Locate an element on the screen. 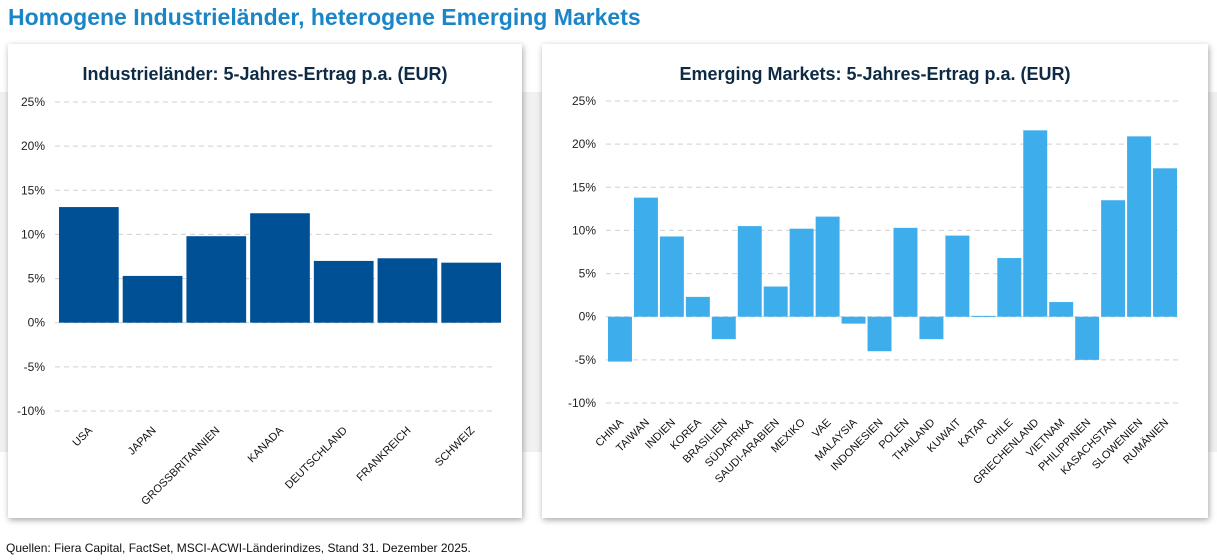  bar-kuwait is located at coordinates (957, 276).